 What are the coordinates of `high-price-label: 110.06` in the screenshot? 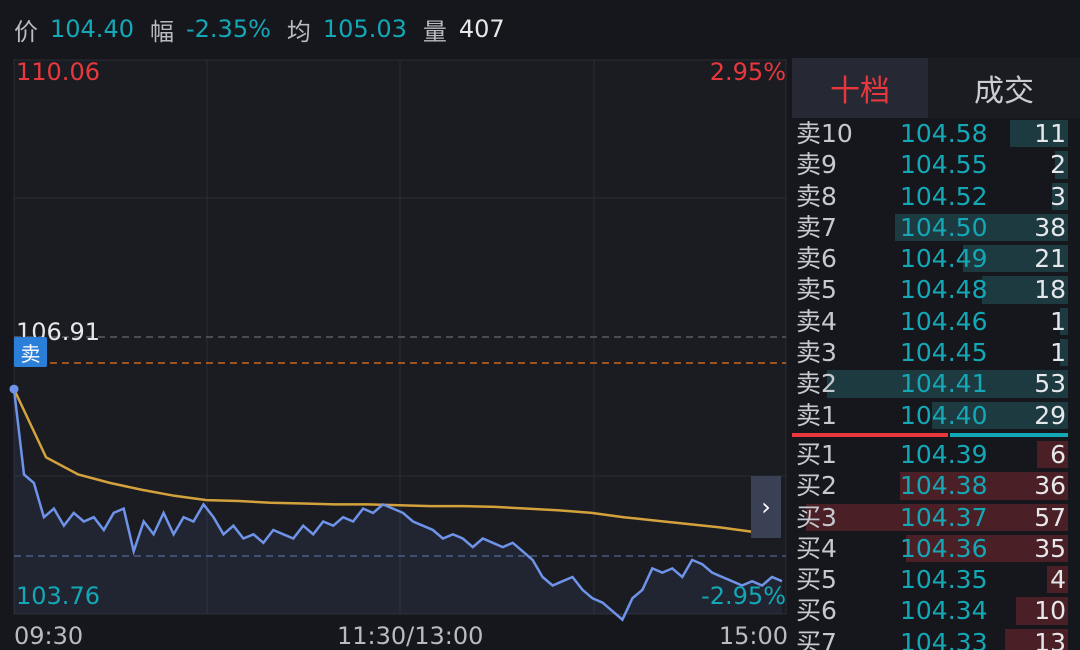 It's located at (58, 72).